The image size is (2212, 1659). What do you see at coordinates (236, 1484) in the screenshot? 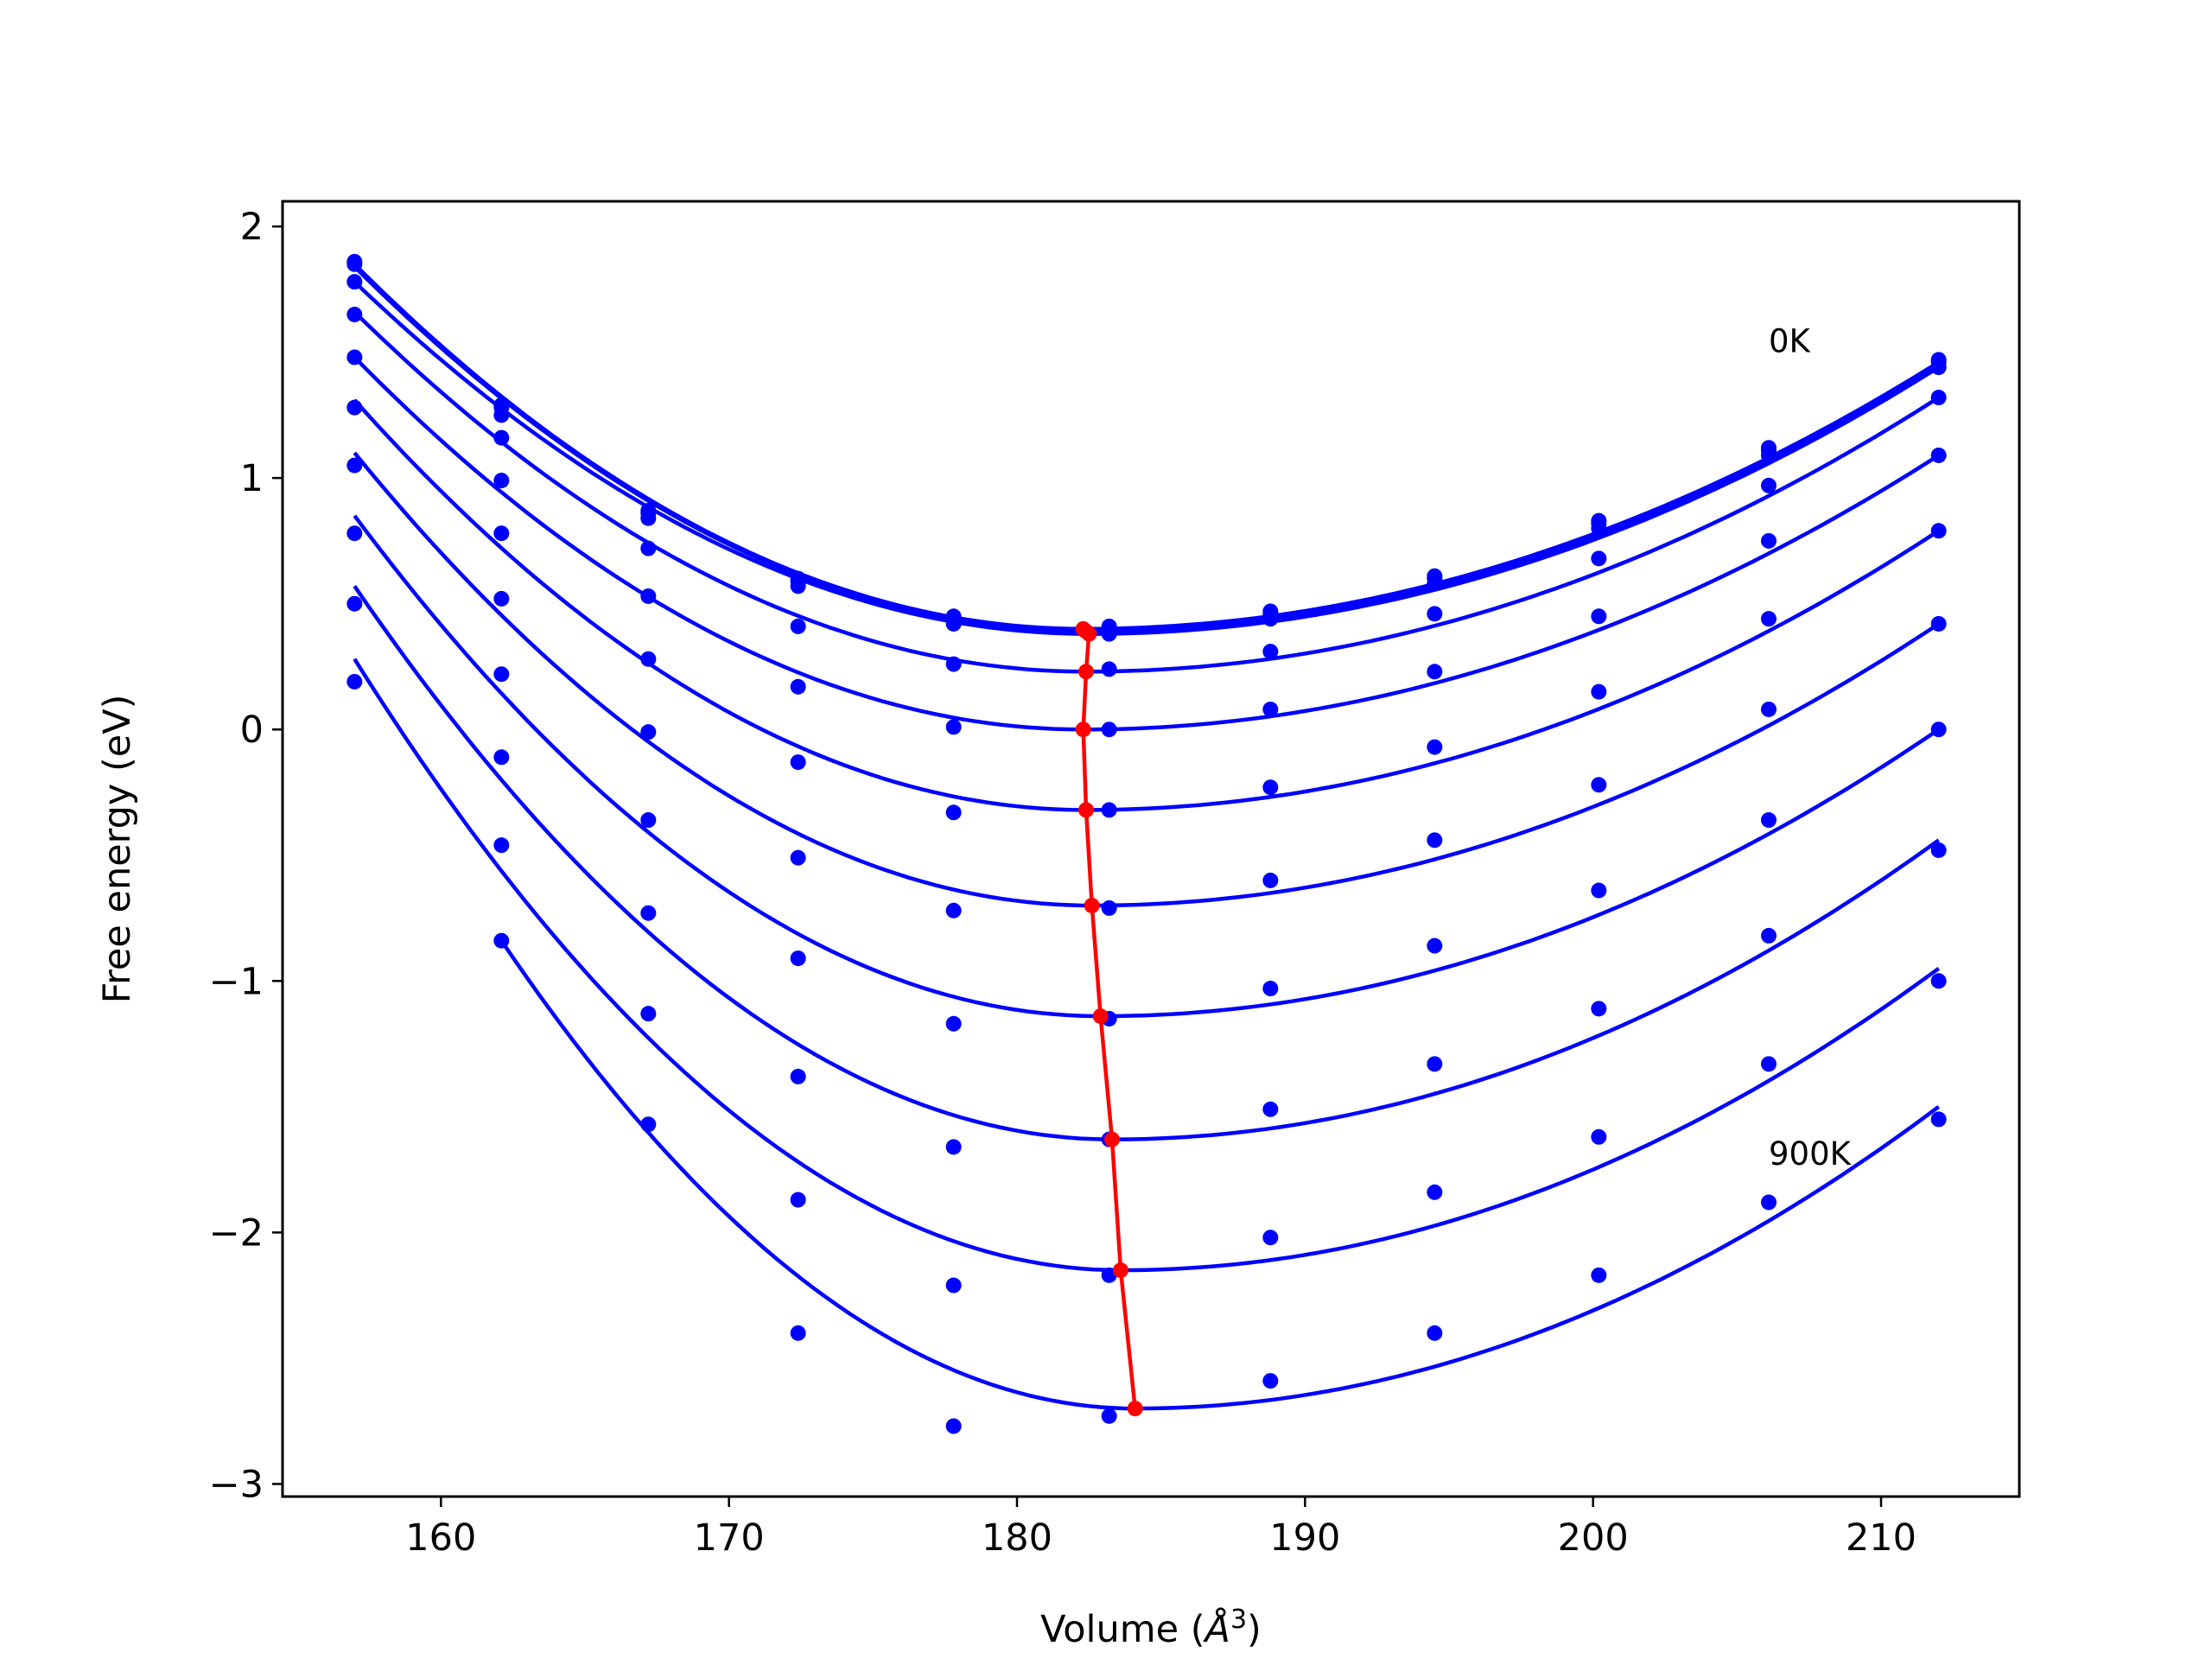
I see `y-tick-label: −3` at bounding box center [236, 1484].